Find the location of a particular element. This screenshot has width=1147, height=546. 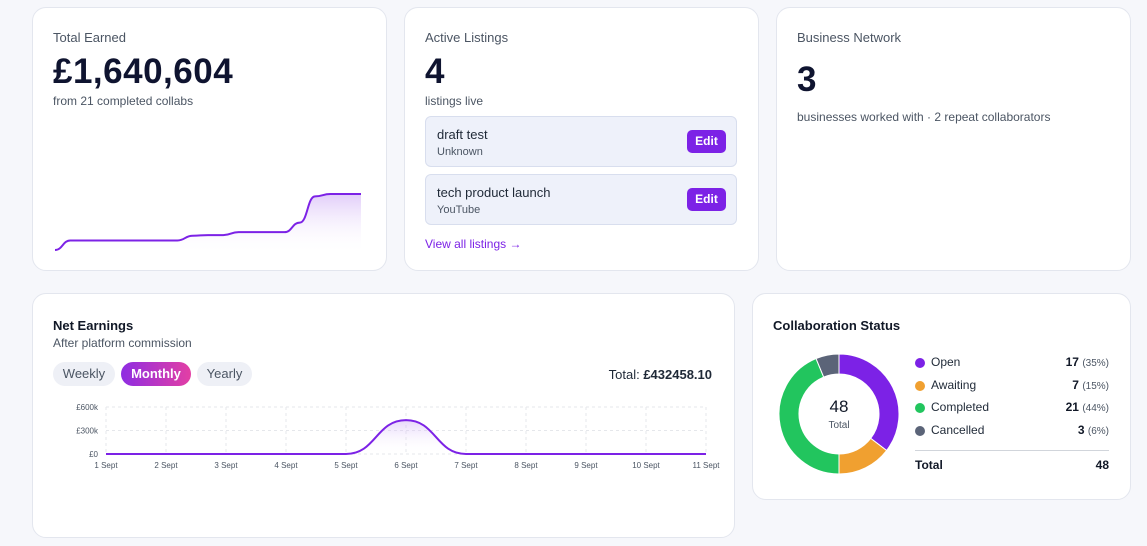

x-tick-label: 4 Sept is located at coordinates (286, 465).